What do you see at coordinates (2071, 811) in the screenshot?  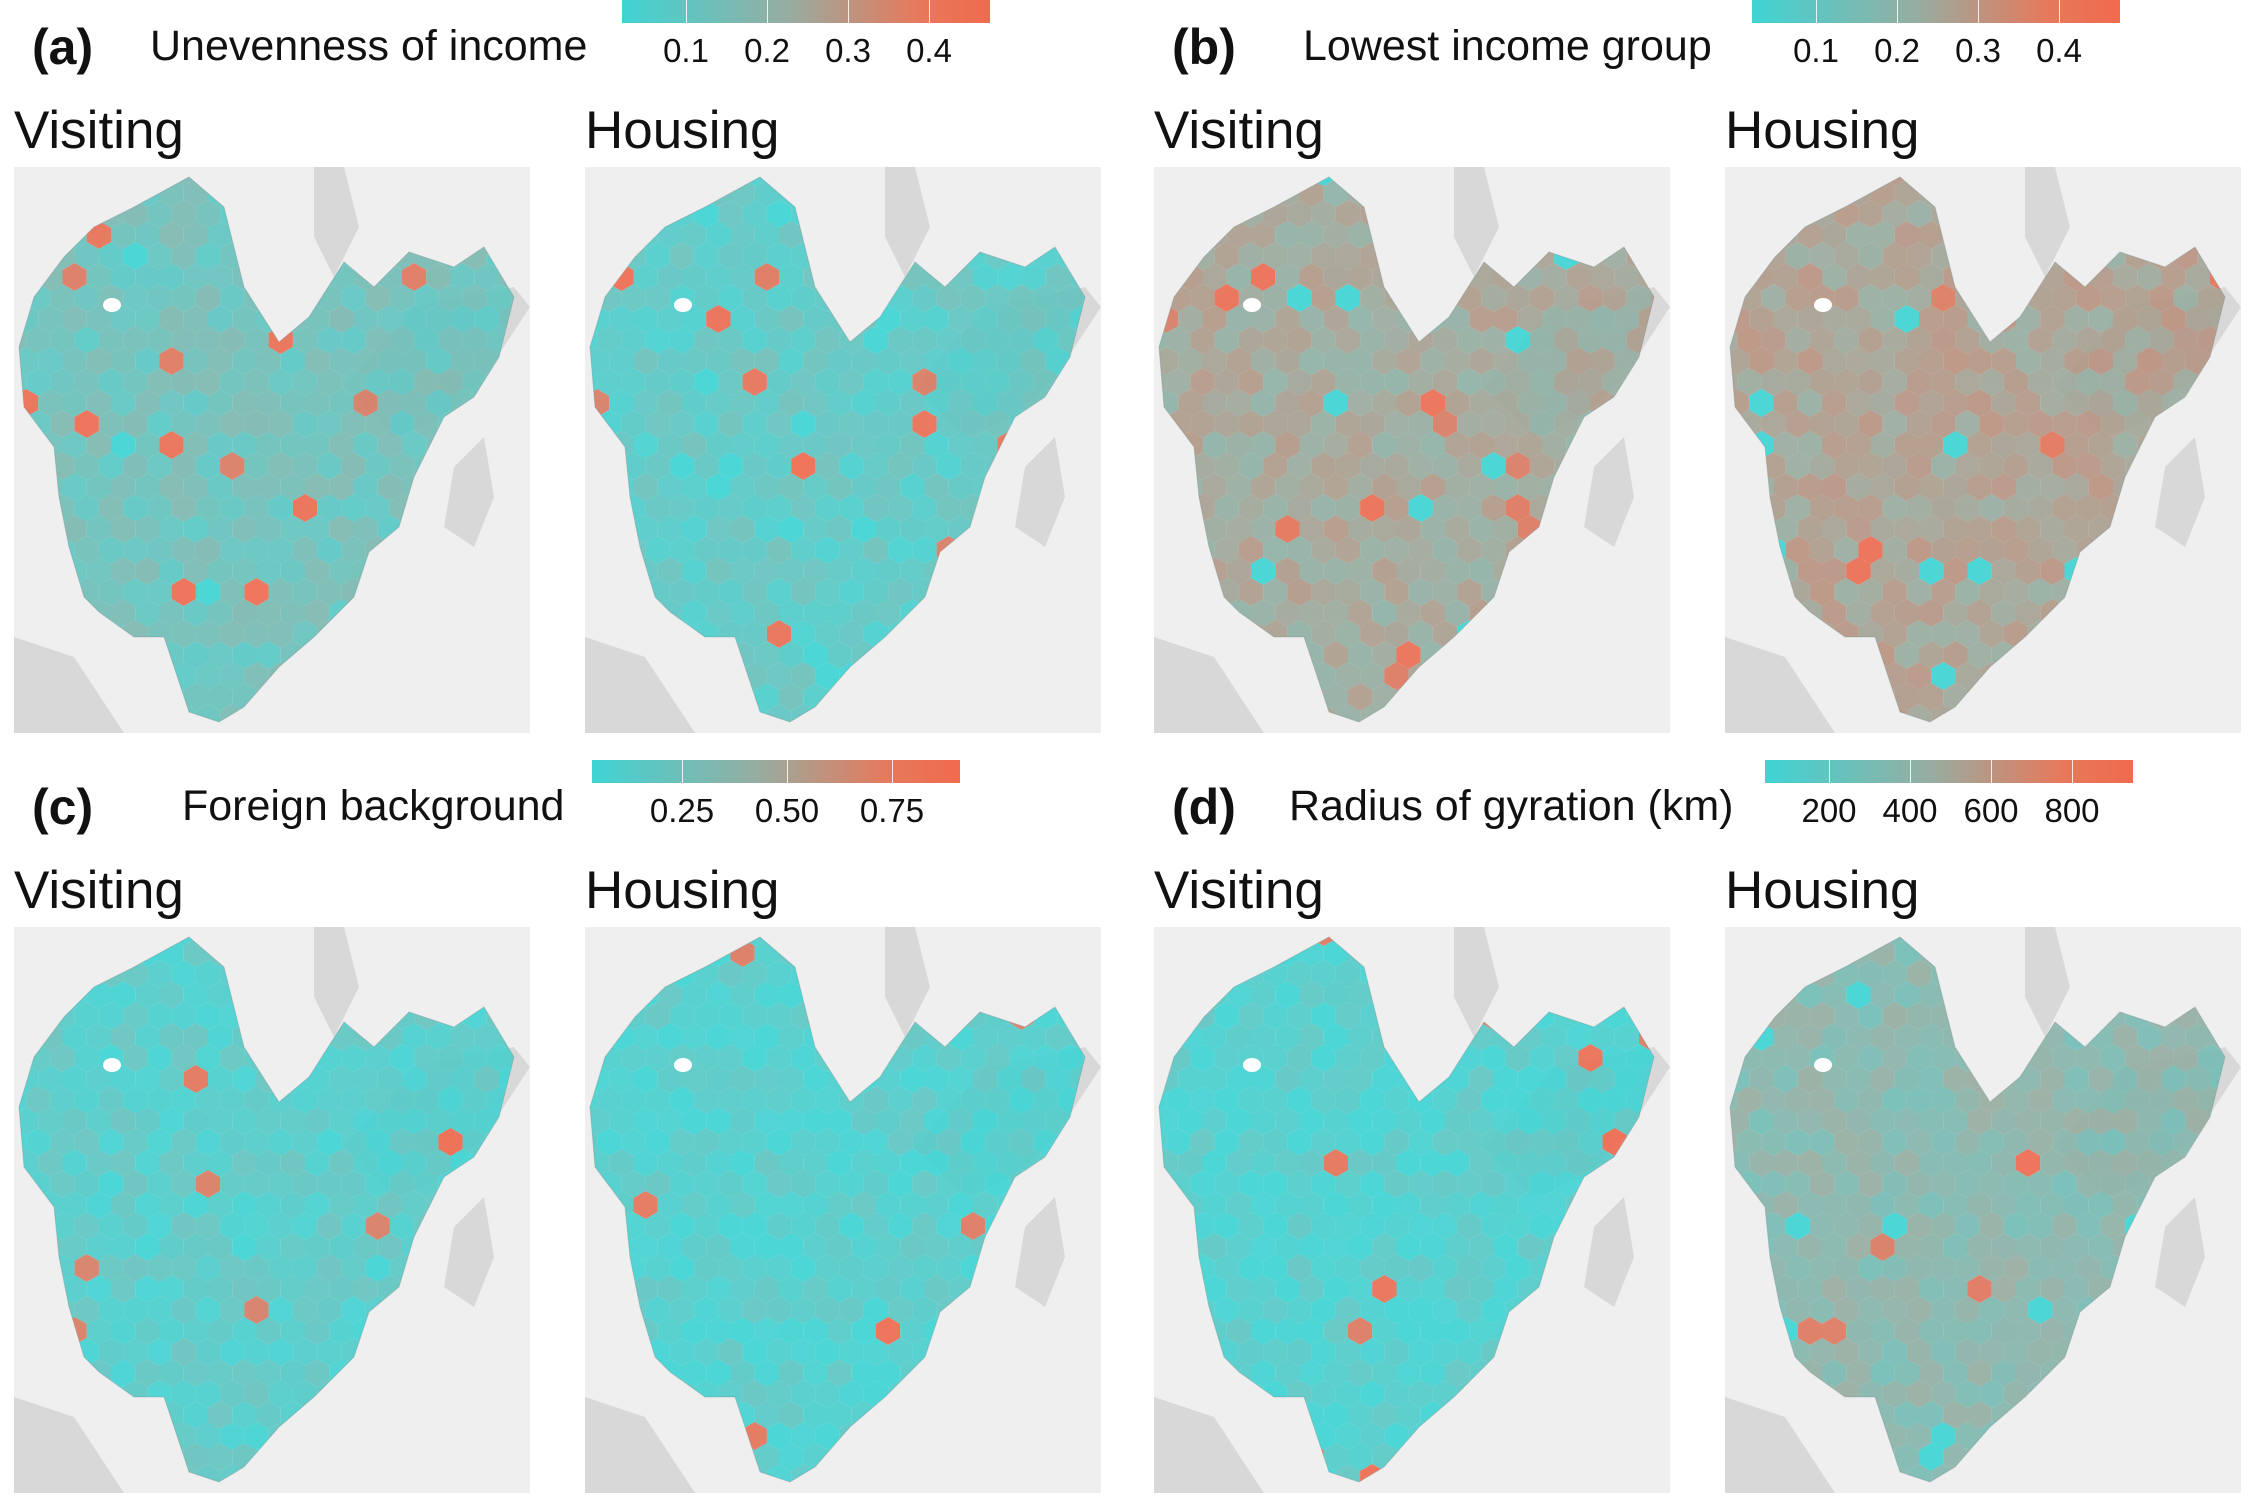 I see `legend-tick-label: 800` at bounding box center [2071, 811].